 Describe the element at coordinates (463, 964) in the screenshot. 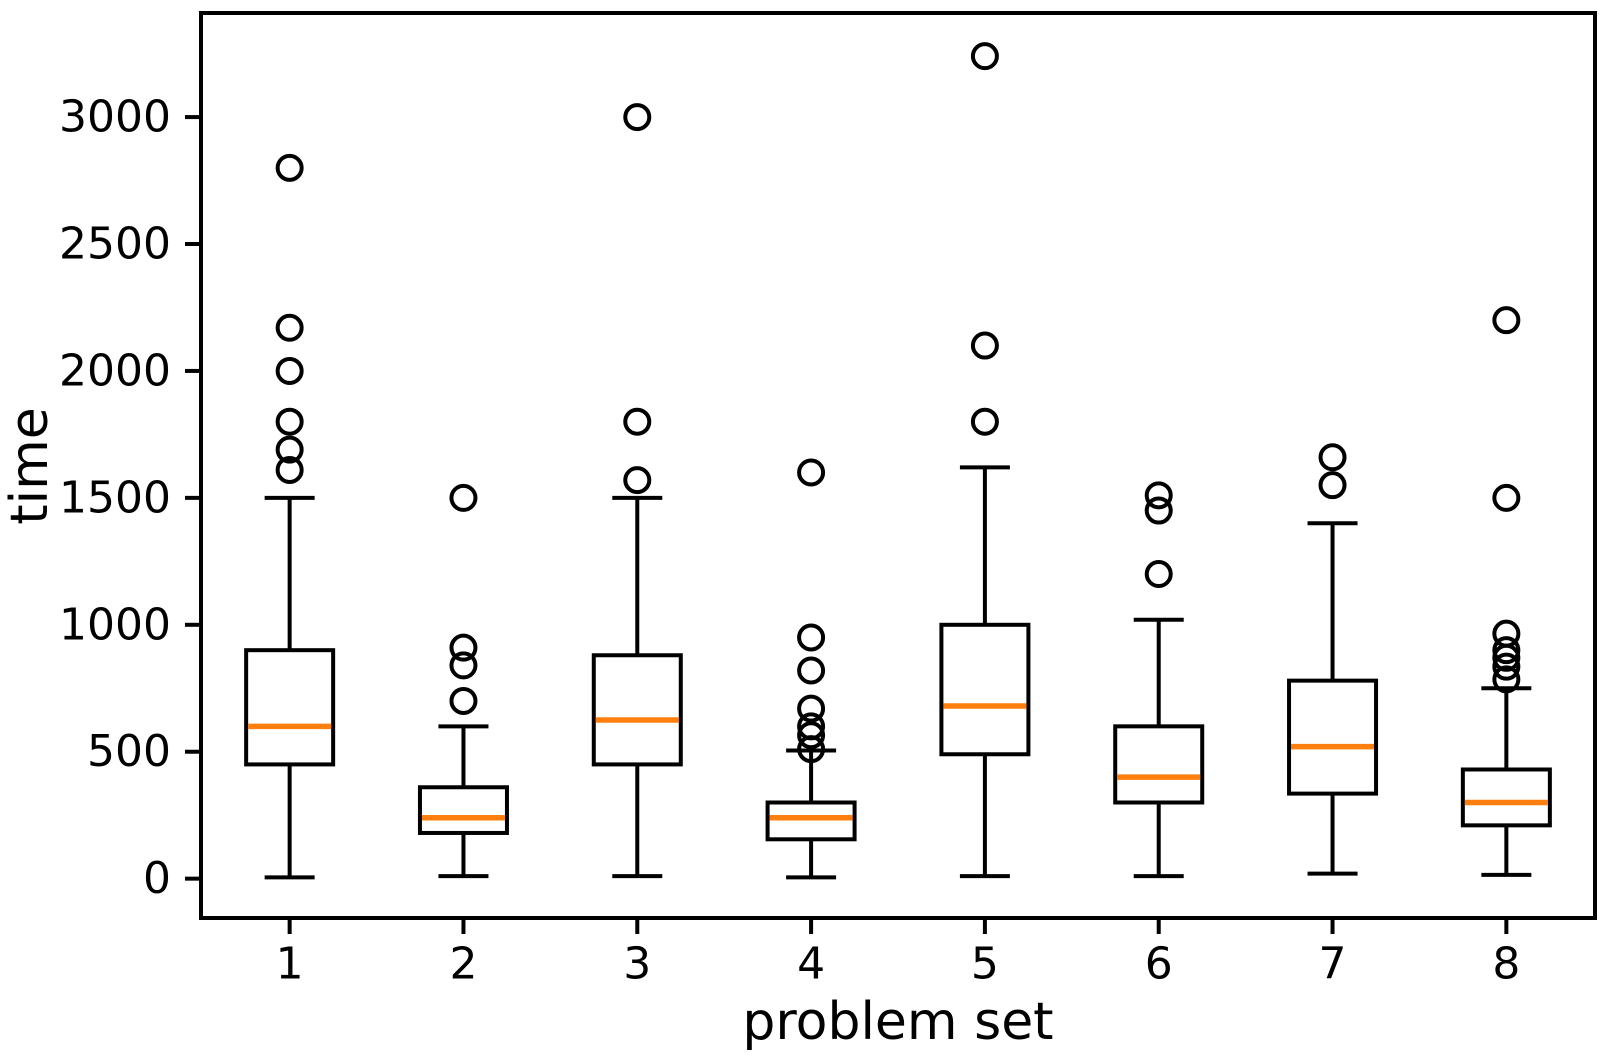

I see `x-tick-label: 2` at that location.